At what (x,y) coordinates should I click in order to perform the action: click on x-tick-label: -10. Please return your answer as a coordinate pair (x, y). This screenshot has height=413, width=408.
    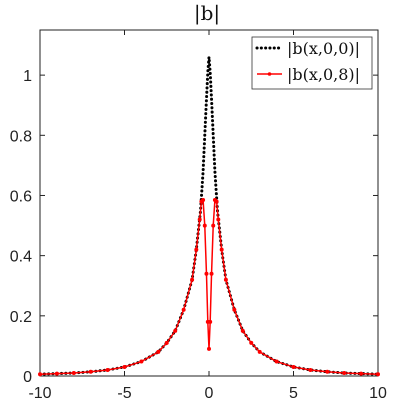
    Looking at the image, I should click on (39, 393).